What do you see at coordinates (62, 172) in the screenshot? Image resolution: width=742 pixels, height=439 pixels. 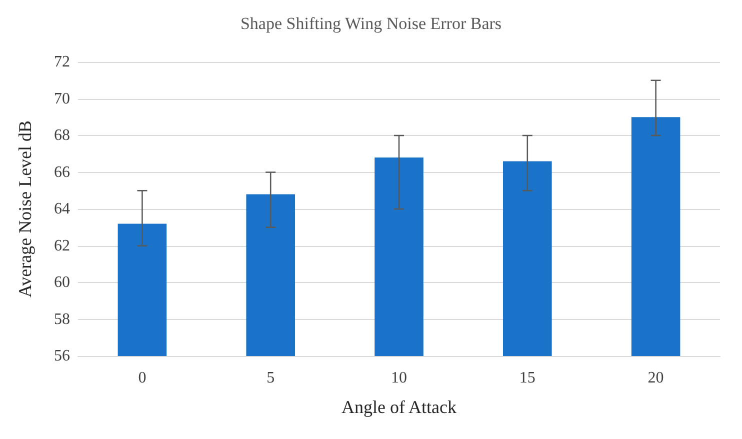 I see `y-tick-label: 66` at bounding box center [62, 172].